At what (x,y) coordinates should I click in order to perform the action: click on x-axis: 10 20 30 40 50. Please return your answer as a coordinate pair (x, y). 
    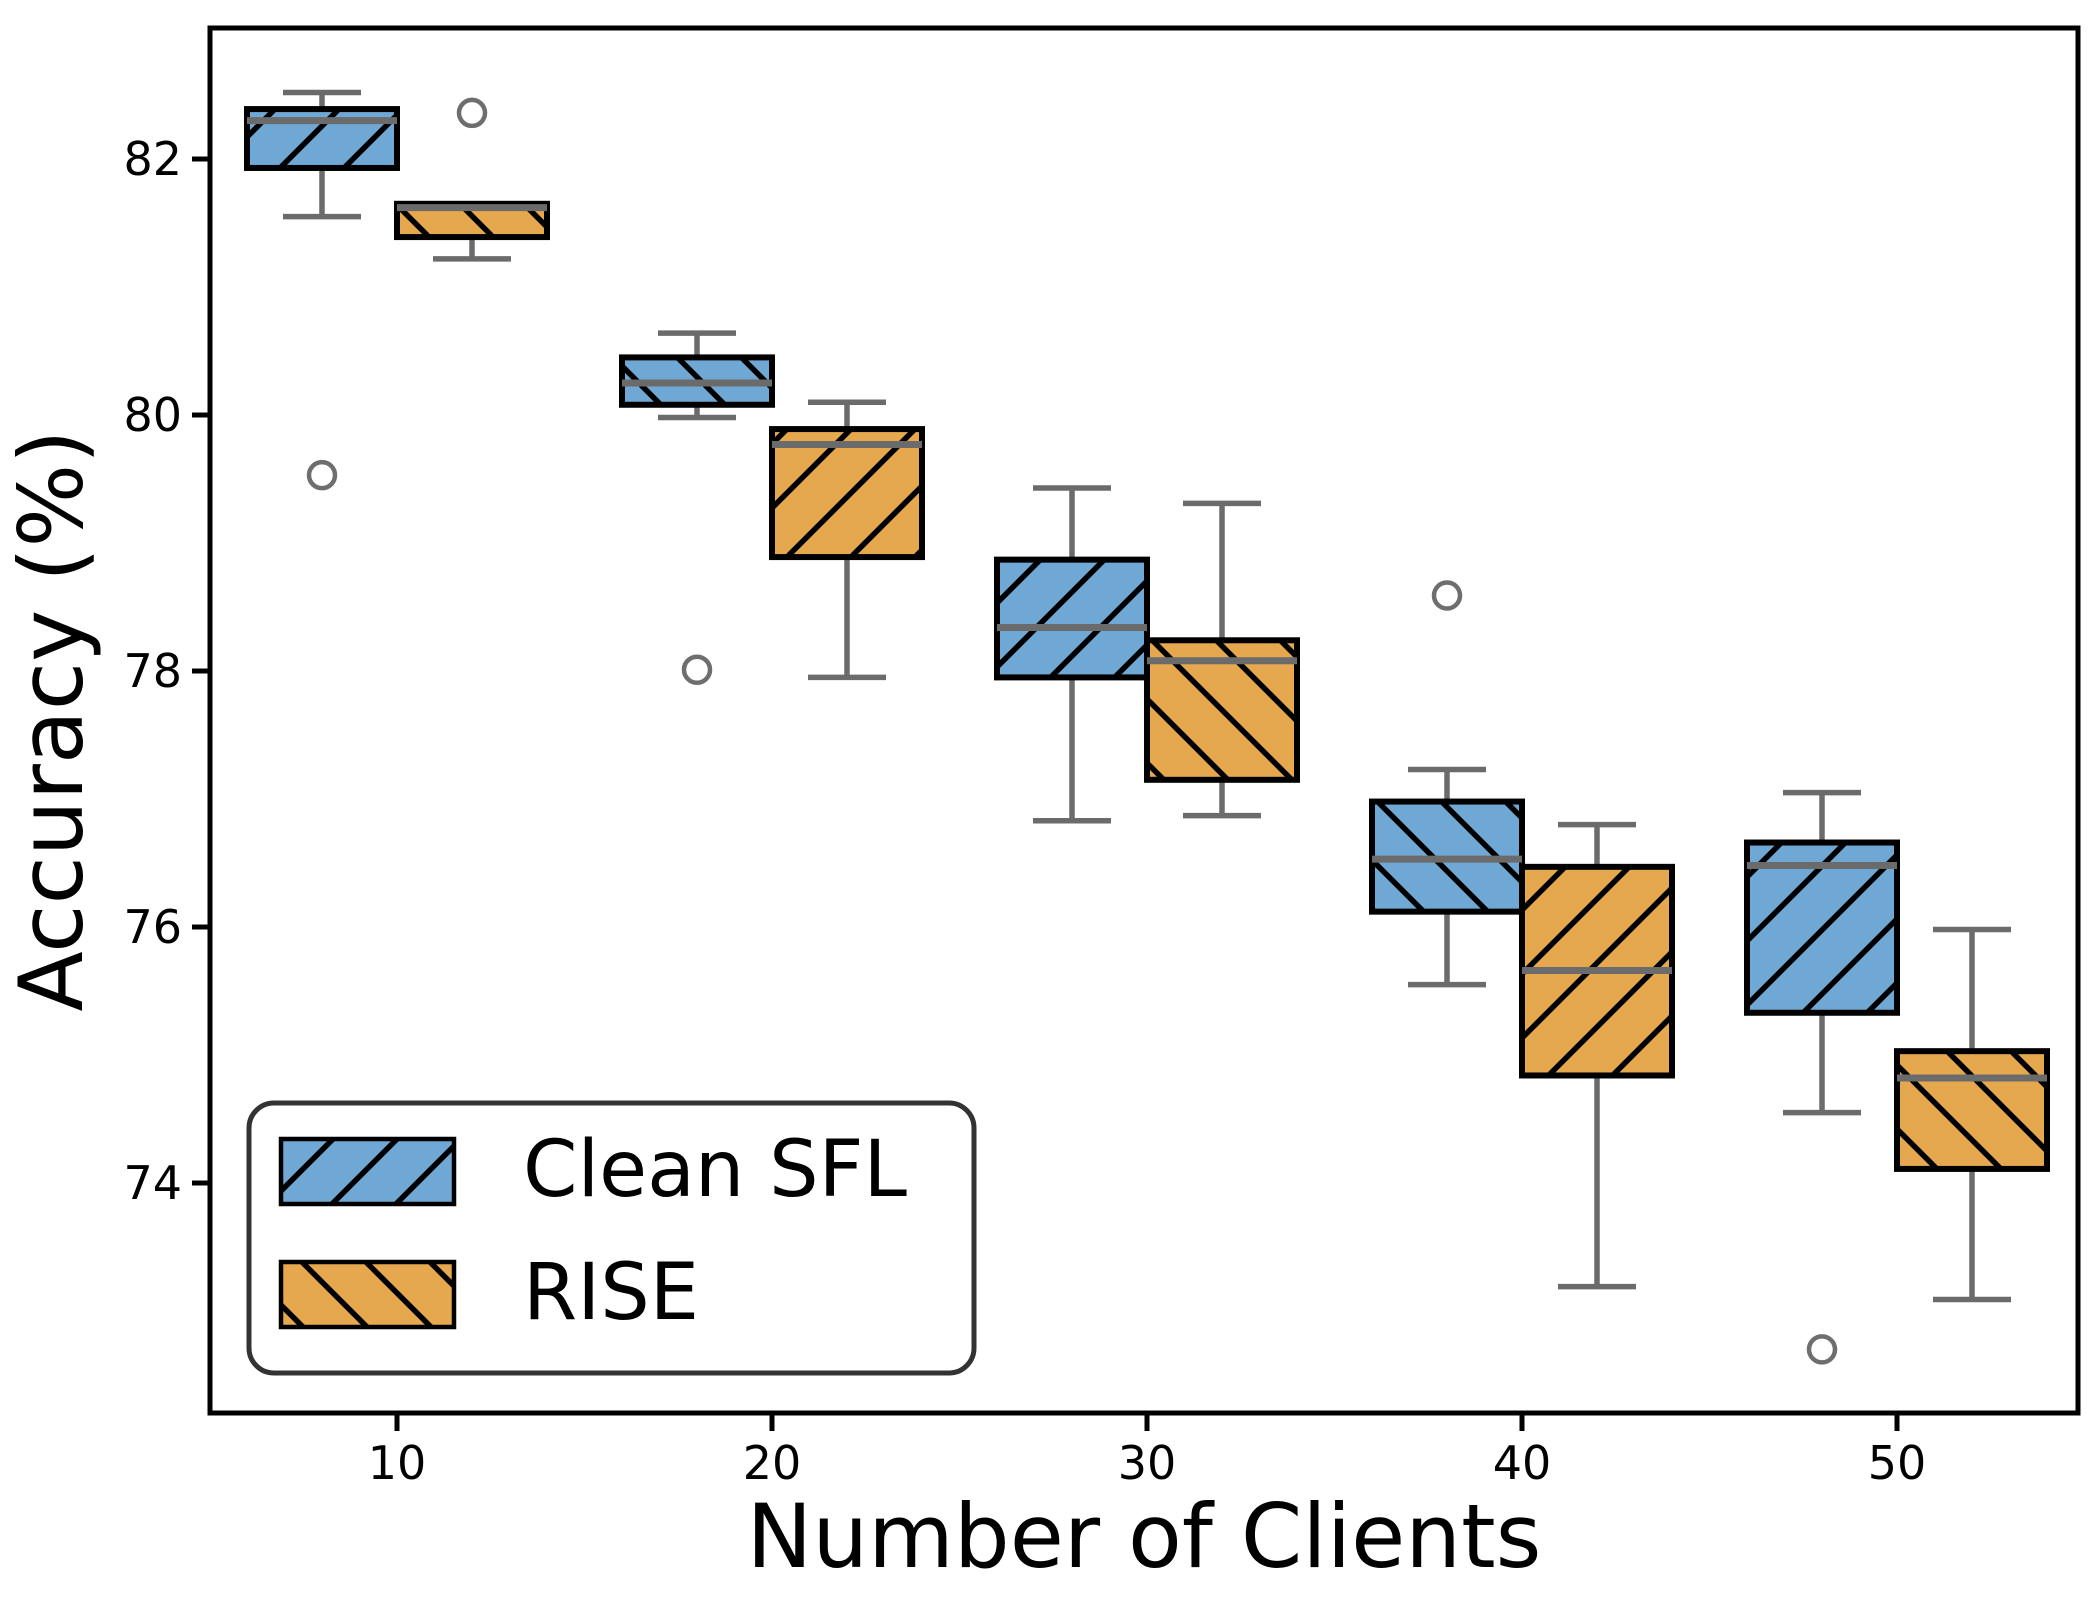
    Looking at the image, I should click on (1147, 1451).